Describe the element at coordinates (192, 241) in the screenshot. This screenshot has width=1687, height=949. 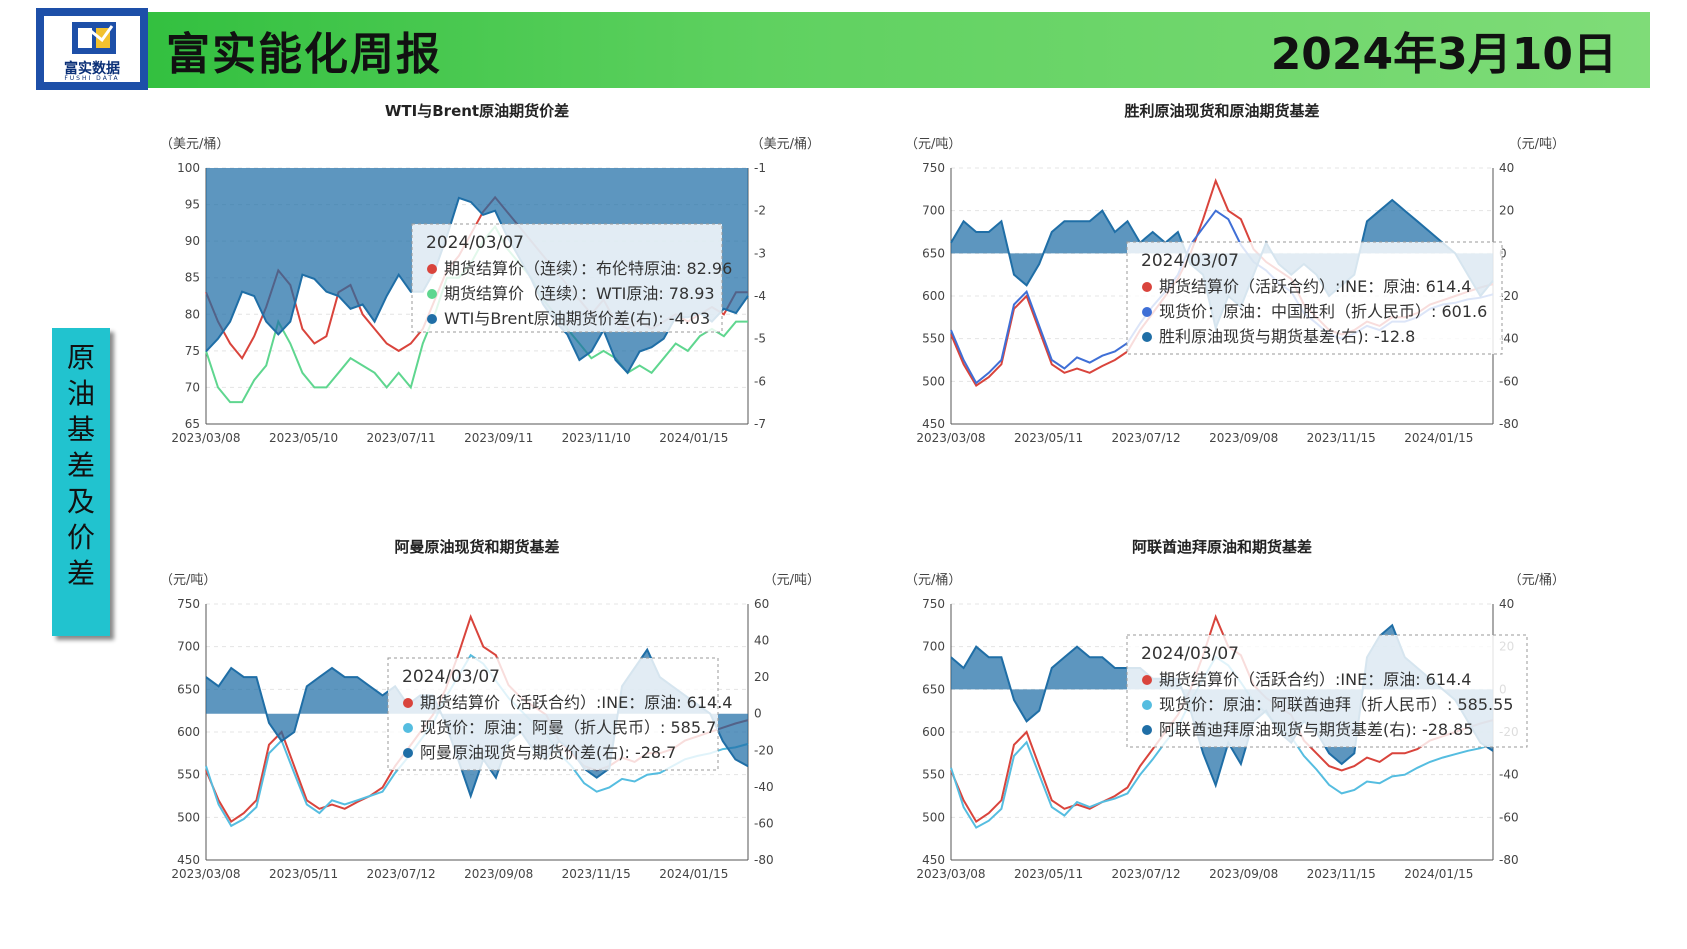
I see `left-tick-label: 90` at that location.